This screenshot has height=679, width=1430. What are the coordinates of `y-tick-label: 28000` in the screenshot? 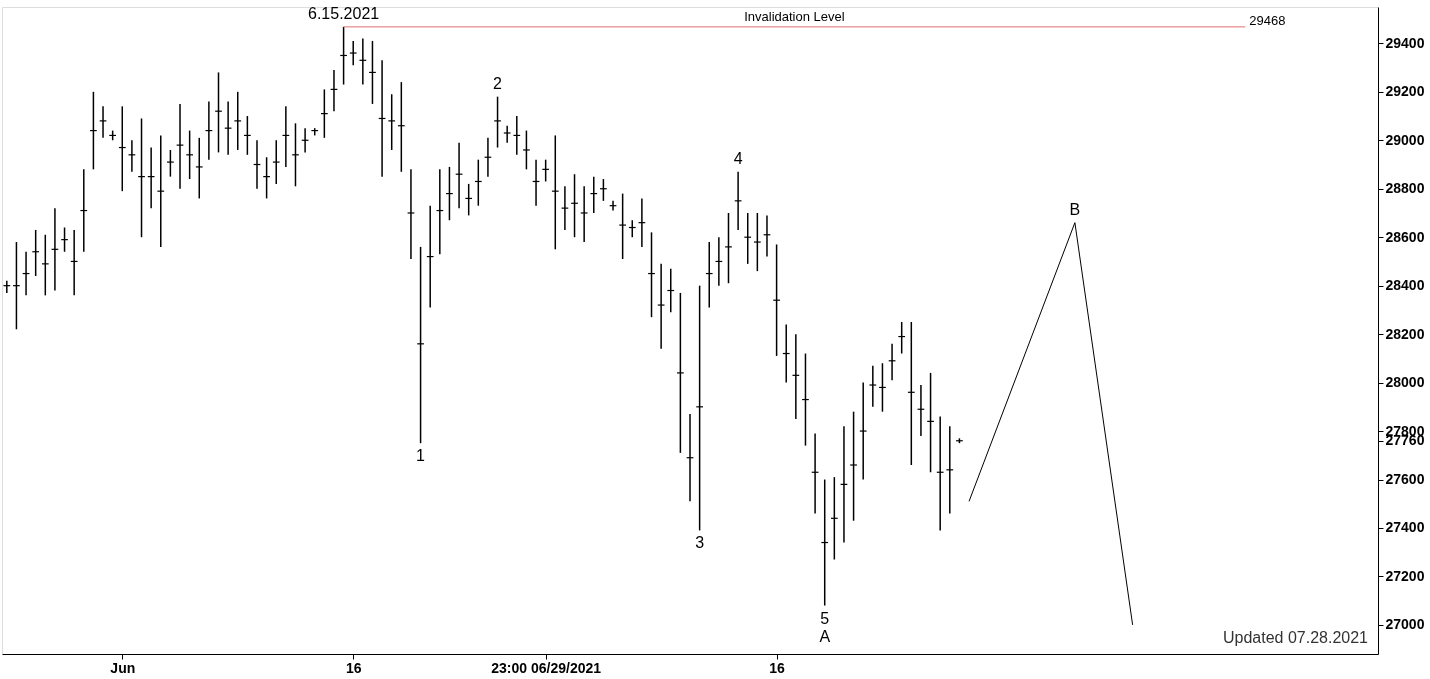 It's located at (1405, 382).